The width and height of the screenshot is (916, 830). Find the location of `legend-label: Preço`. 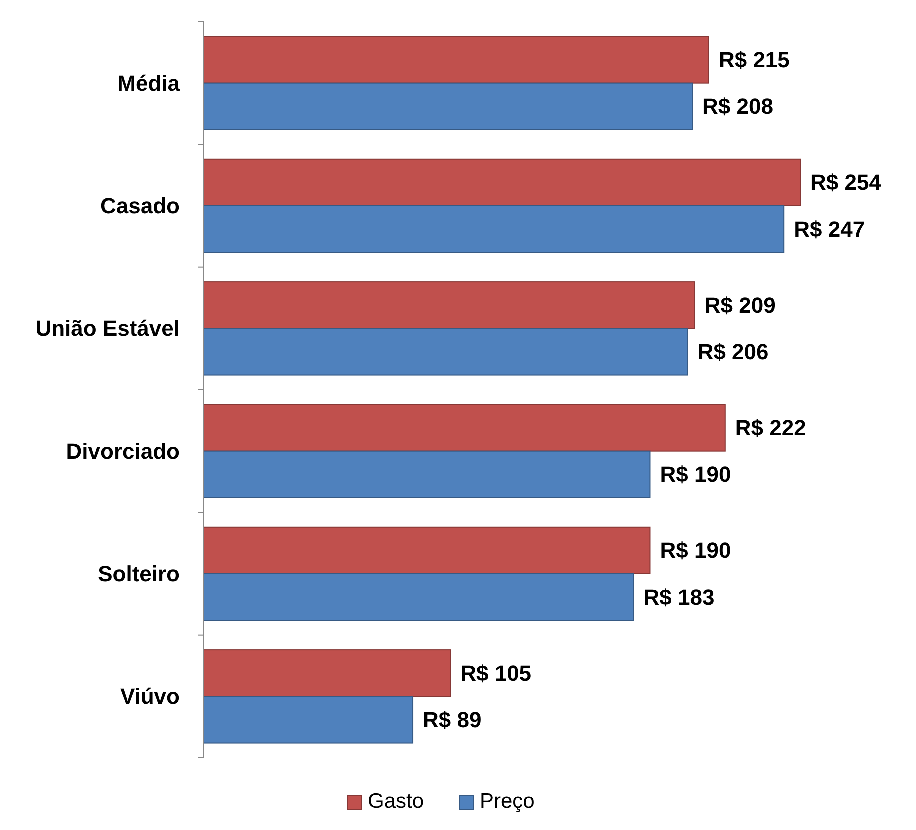

legend-label: Preço is located at coordinates (507, 801).